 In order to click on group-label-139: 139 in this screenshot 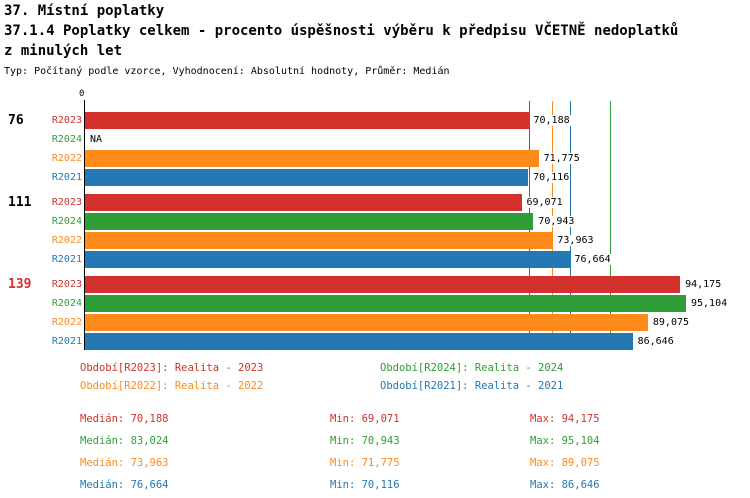, I will do `click(20, 284)`.